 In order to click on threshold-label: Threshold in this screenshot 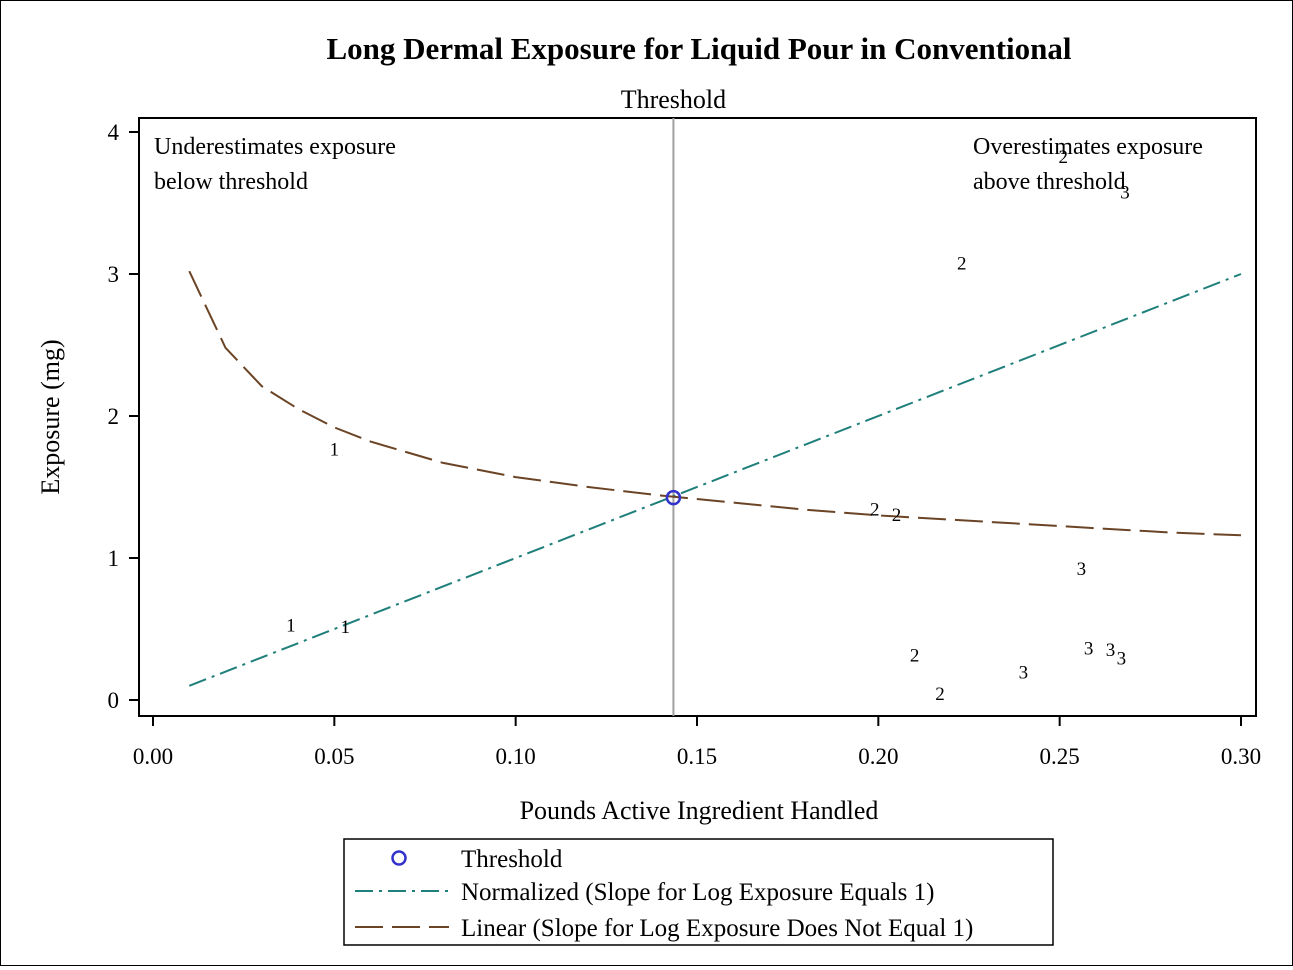, I will do `click(673, 99)`.